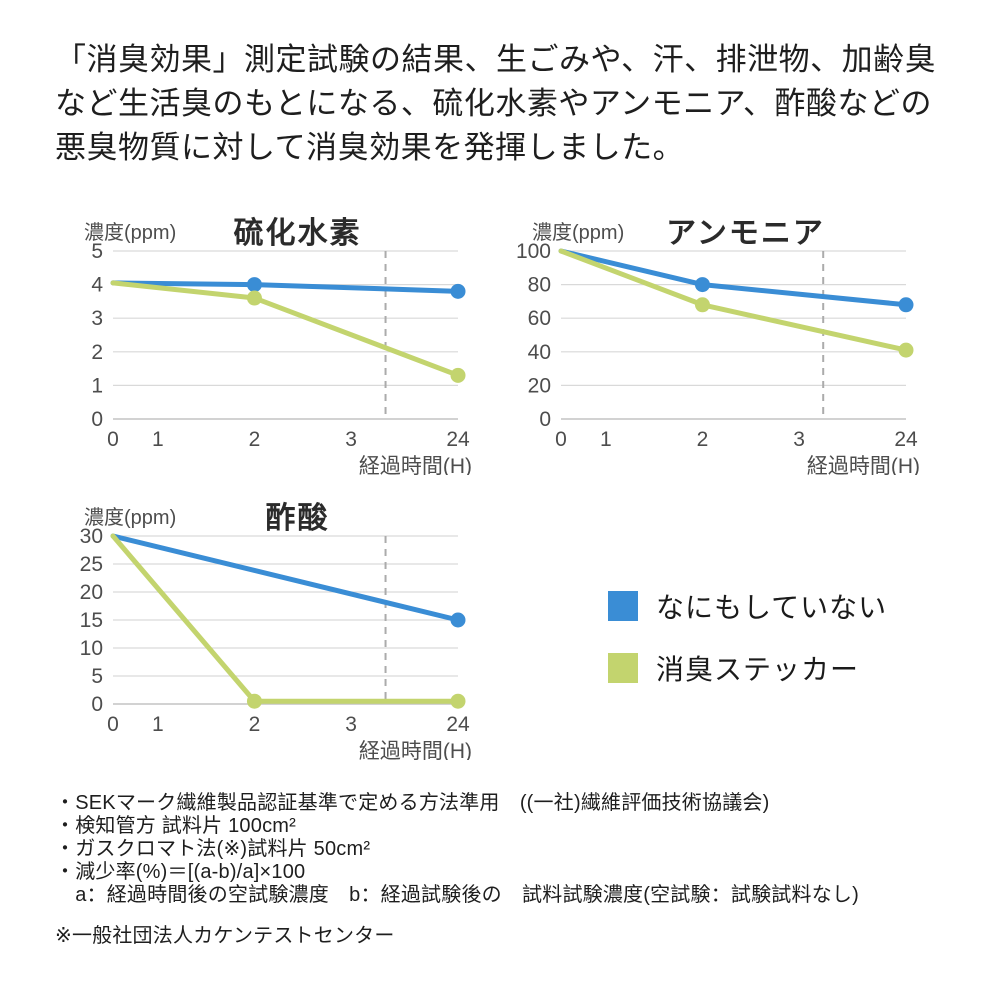 This screenshot has width=1000, height=1000. I want to click on chart-title: 硫化水素, so click(298, 233).